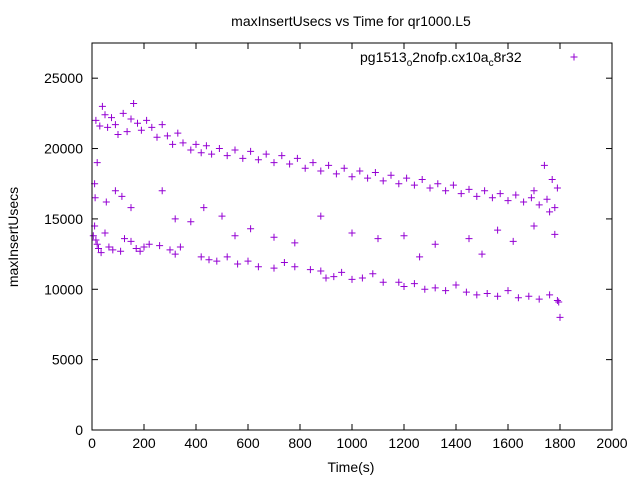 Image resolution: width=640 pixels, height=480 pixels. What do you see at coordinates (63, 219) in the screenshot?
I see `y-tick-label: 15000` at bounding box center [63, 219].